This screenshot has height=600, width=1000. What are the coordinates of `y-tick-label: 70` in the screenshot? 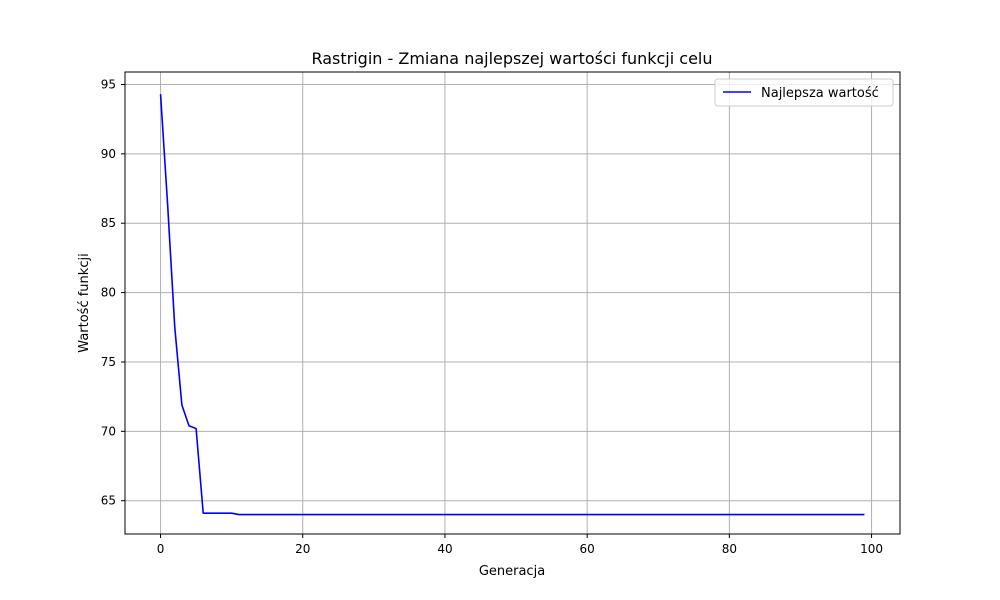 It's located at (108, 431).